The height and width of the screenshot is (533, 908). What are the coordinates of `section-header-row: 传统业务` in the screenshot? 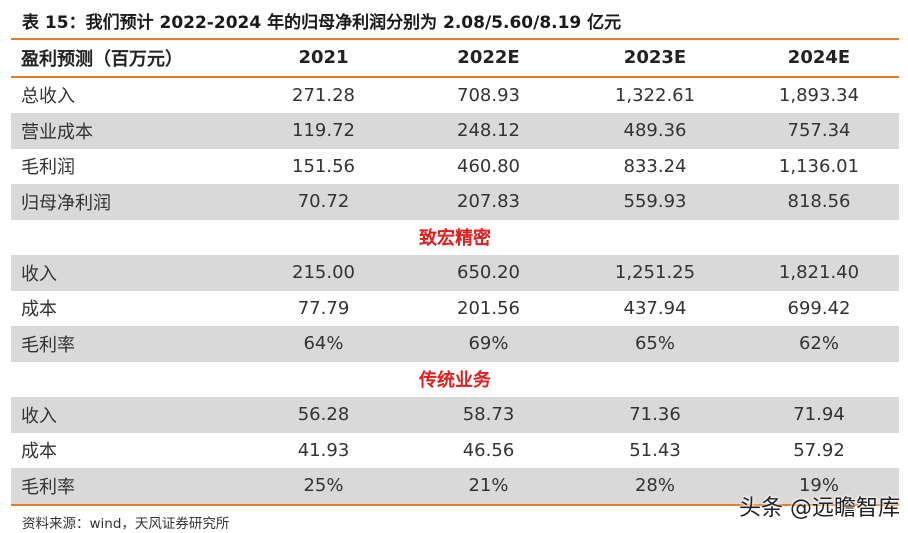 It's located at (455, 380).